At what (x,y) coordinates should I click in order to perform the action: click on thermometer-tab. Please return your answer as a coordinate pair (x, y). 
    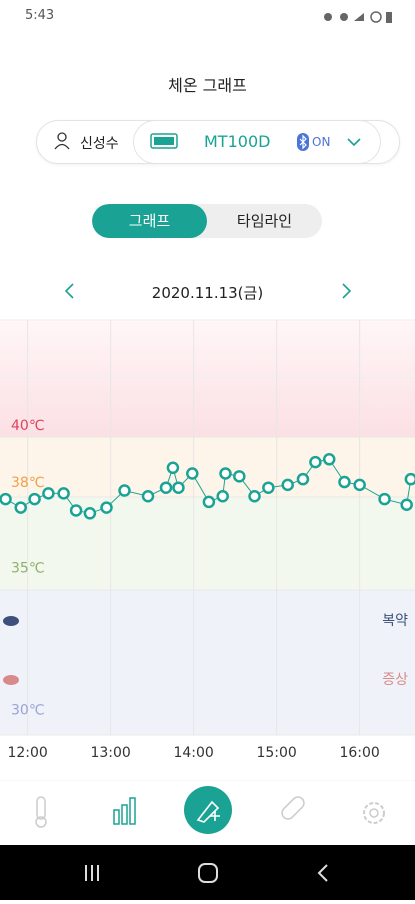
    Looking at the image, I should click on (41, 812).